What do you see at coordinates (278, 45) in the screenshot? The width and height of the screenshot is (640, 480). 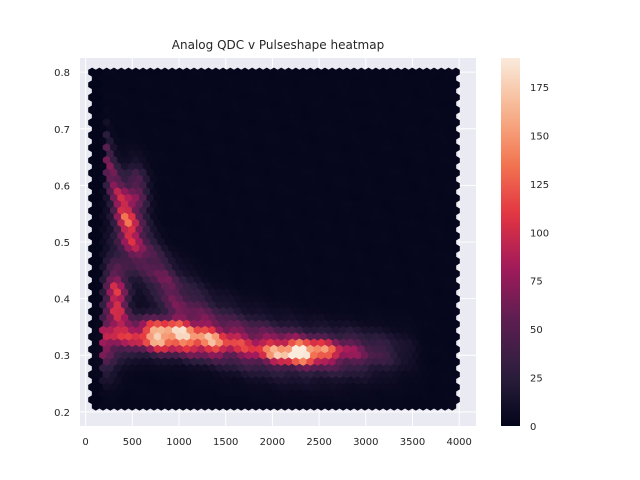 I see `chart-title: Analog QDC v Pulseshape heatmap` at bounding box center [278, 45].